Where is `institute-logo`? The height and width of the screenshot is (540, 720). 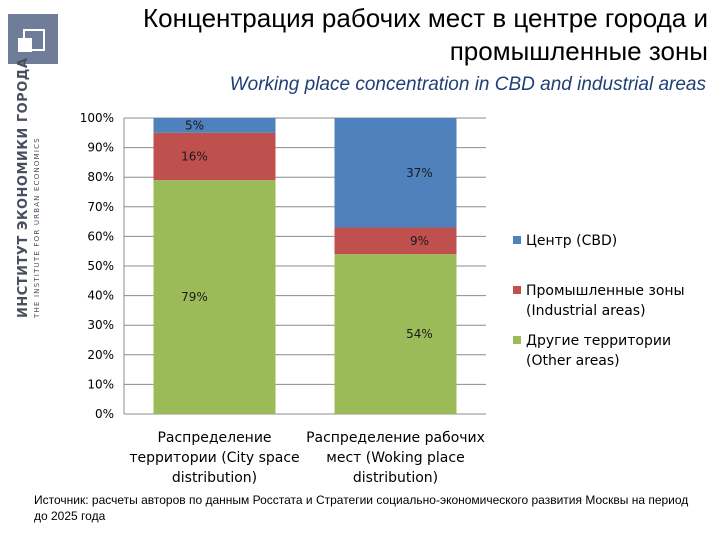 institute-logo is located at coordinates (33, 39).